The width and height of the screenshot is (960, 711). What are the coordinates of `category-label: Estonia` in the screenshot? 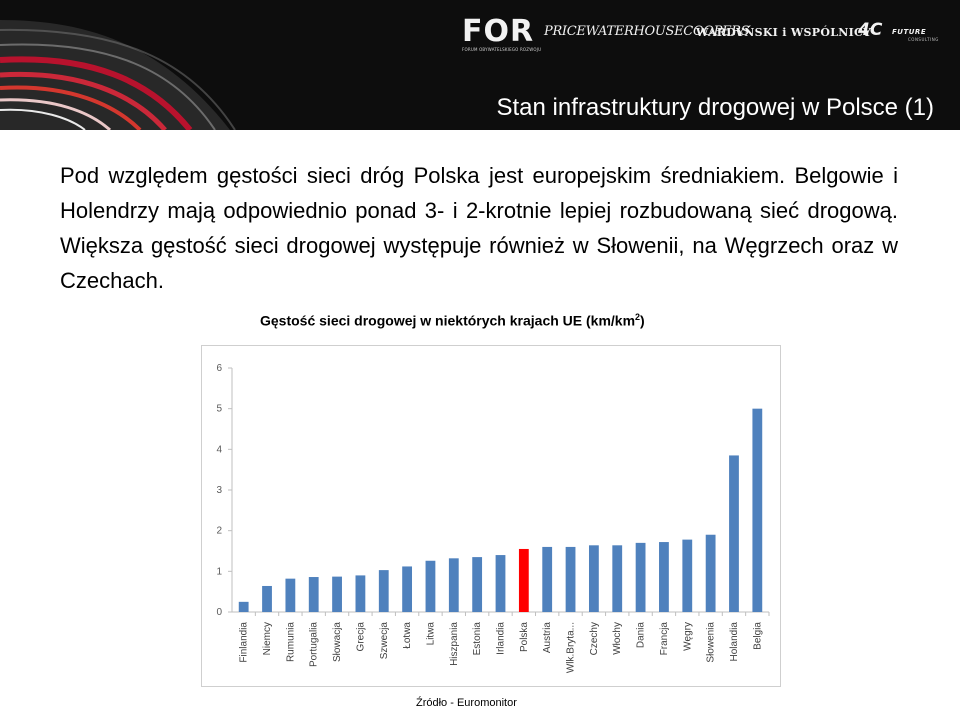 It's located at (477, 639).